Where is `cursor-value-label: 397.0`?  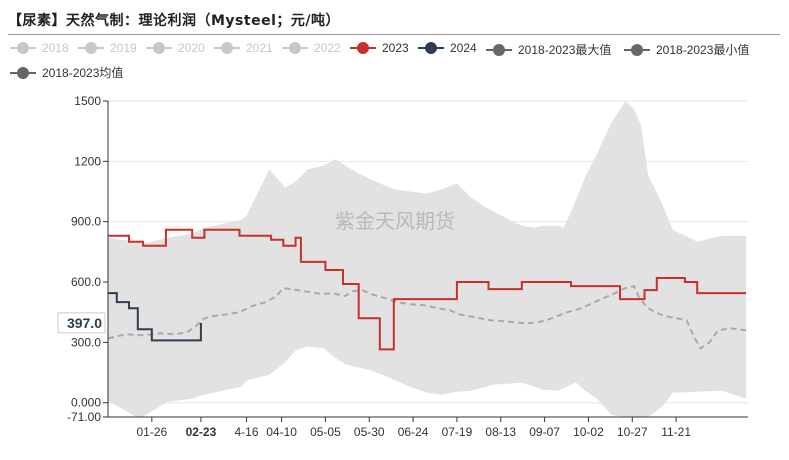 cursor-value-label: 397.0 is located at coordinates (84, 323).